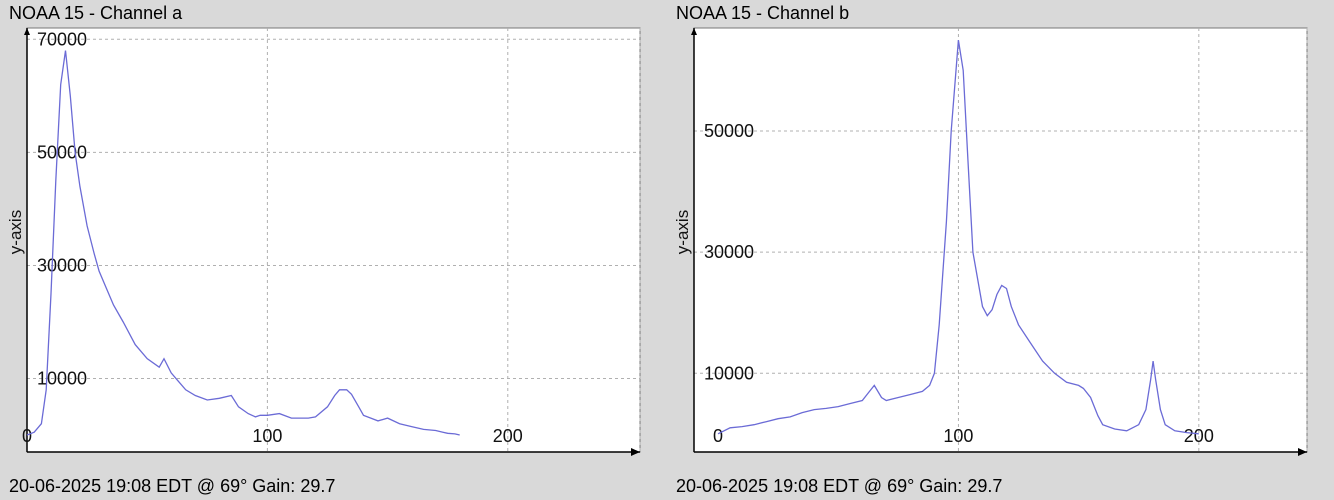  What do you see at coordinates (96, 13) in the screenshot?
I see `chart-title: NOAA 15 - Channel a` at bounding box center [96, 13].